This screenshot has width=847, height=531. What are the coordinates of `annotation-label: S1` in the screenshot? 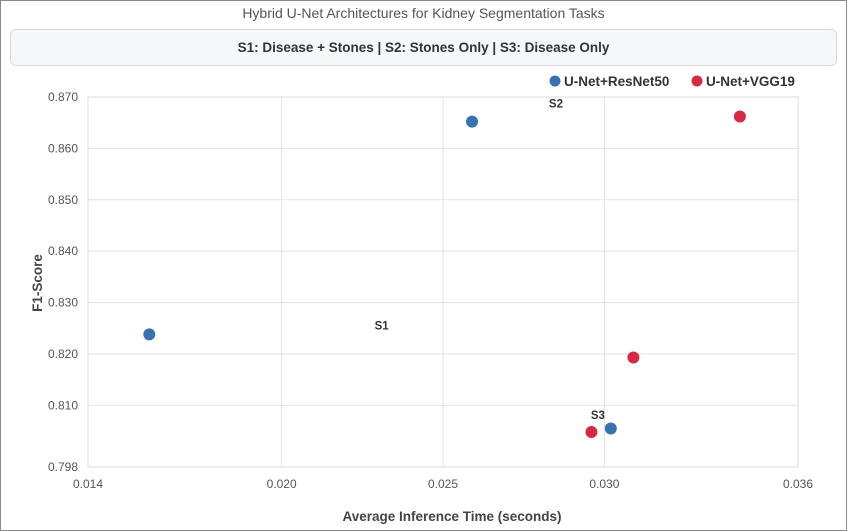 It's located at (382, 326).